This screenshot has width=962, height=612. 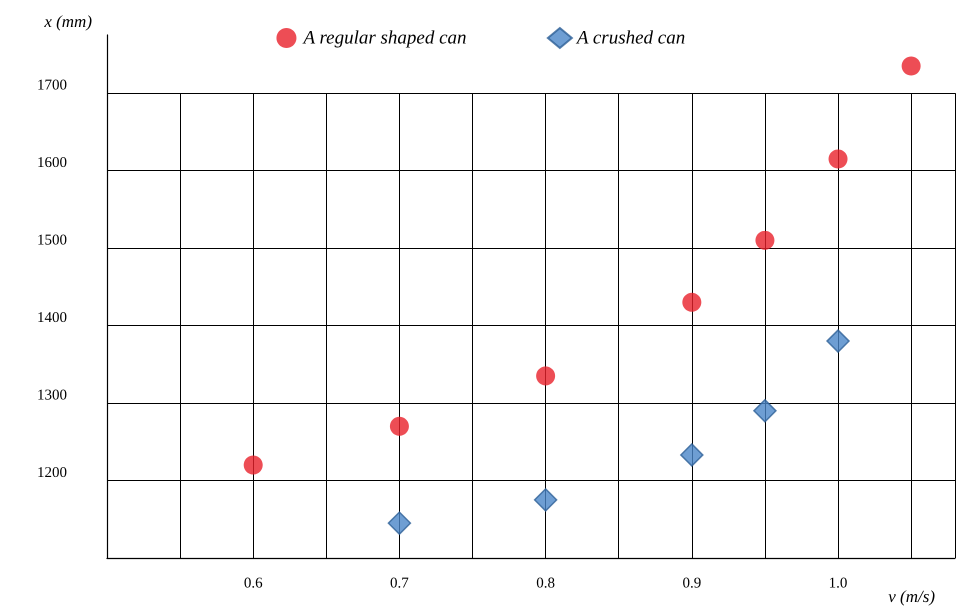 What do you see at coordinates (254, 584) in the screenshot?
I see `x-tick-label: 0.6` at bounding box center [254, 584].